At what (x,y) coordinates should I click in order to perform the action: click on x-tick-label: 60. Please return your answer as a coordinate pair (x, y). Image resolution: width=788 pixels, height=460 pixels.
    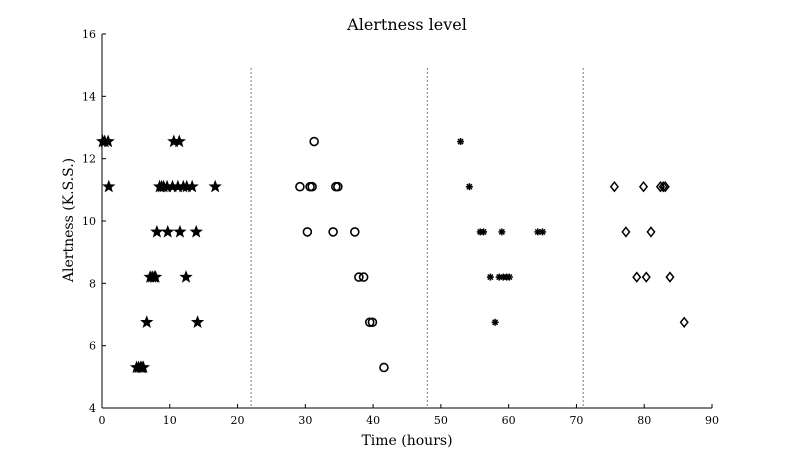
    Looking at the image, I should click on (509, 420).